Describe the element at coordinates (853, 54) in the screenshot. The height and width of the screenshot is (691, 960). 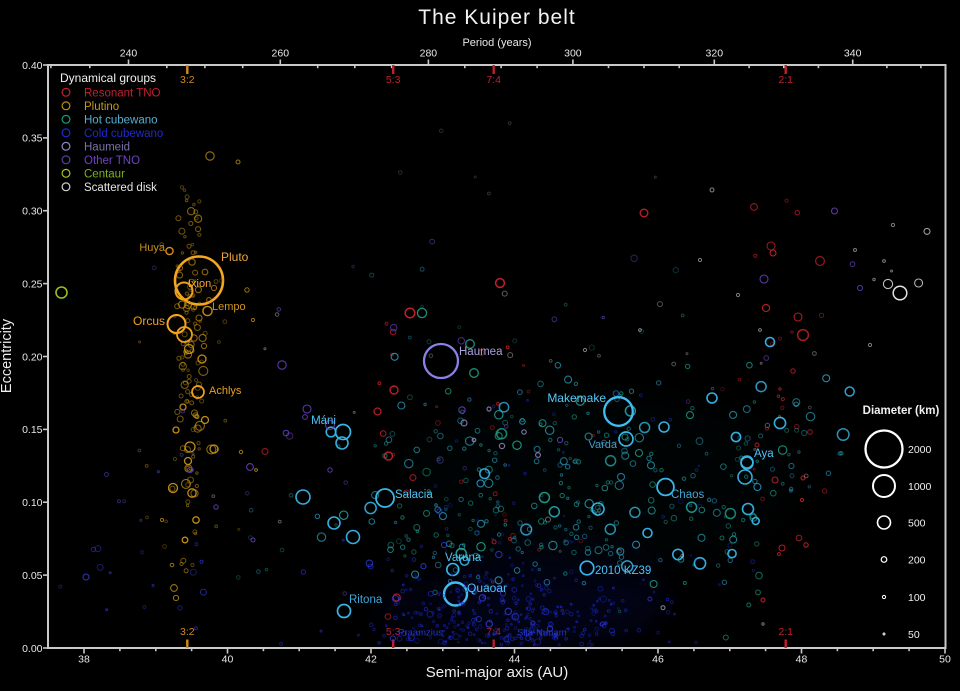
I see `svg-text: 340` at that location.